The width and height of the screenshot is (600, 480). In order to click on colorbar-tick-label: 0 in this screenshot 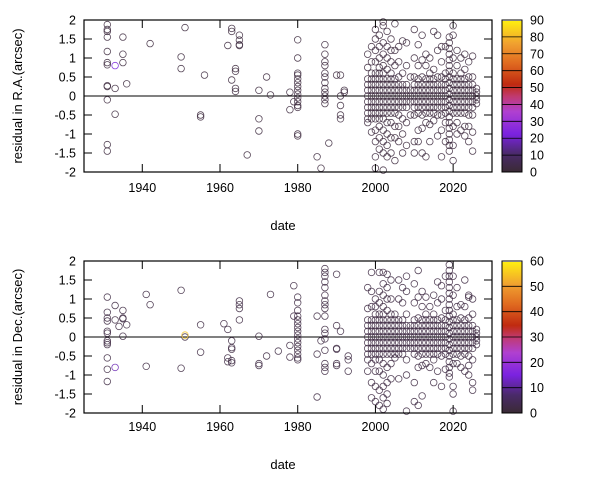, I will do `click(533, 414)`.